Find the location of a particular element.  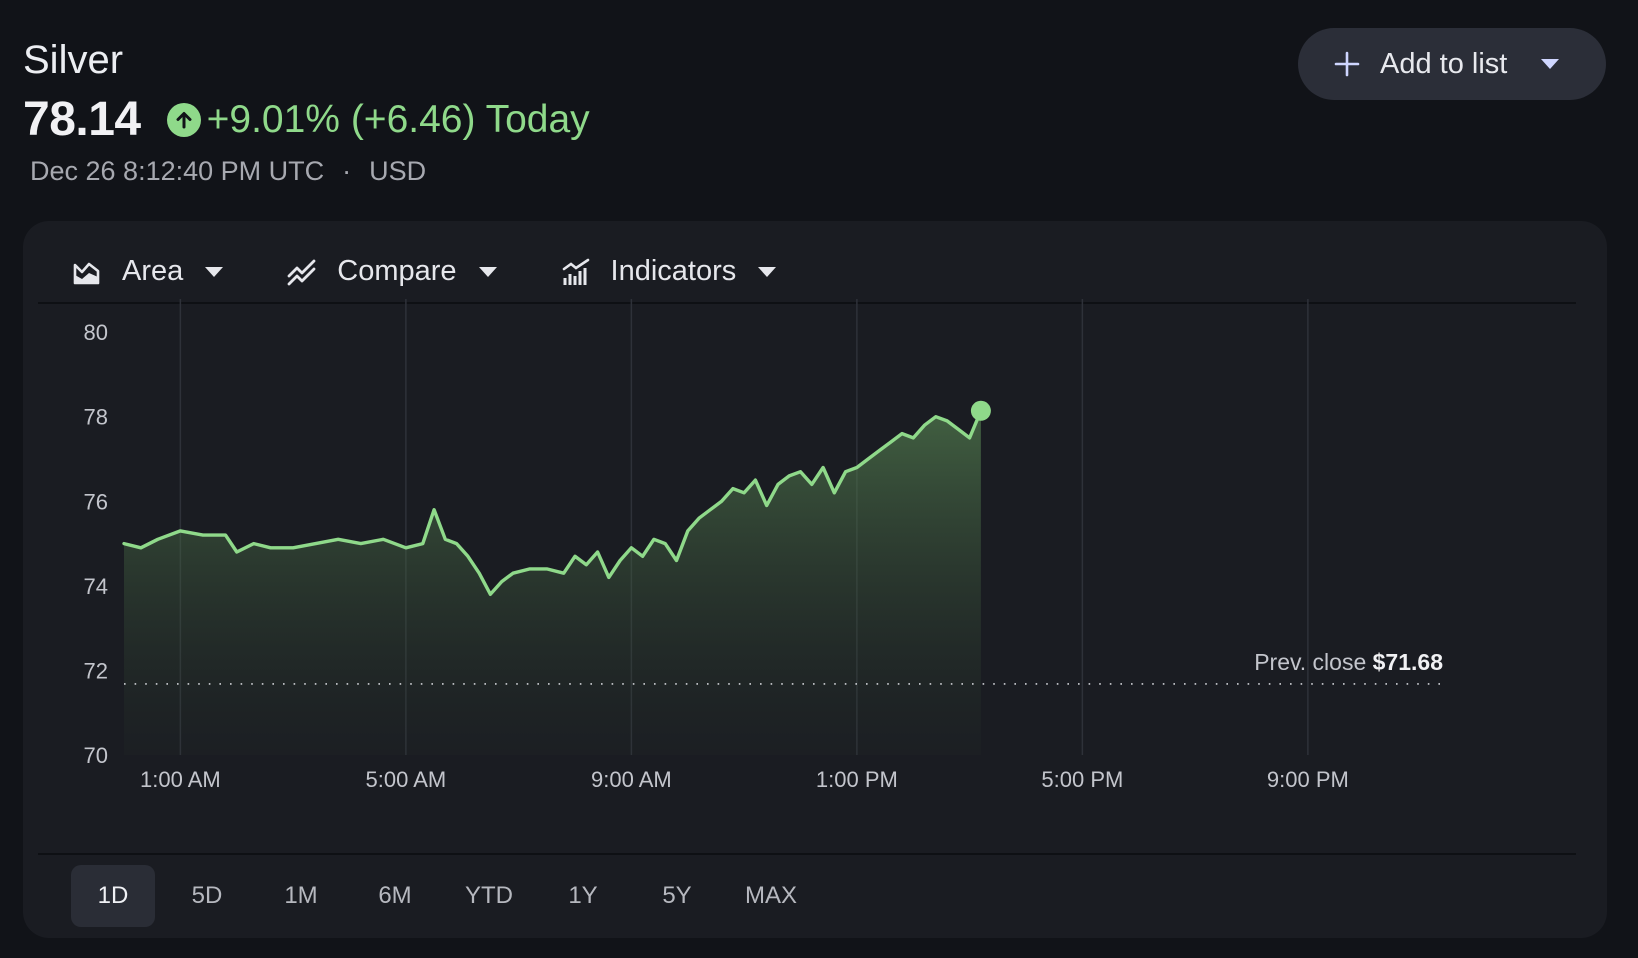

prev-close-value: $71.68 is located at coordinates (1408, 662).